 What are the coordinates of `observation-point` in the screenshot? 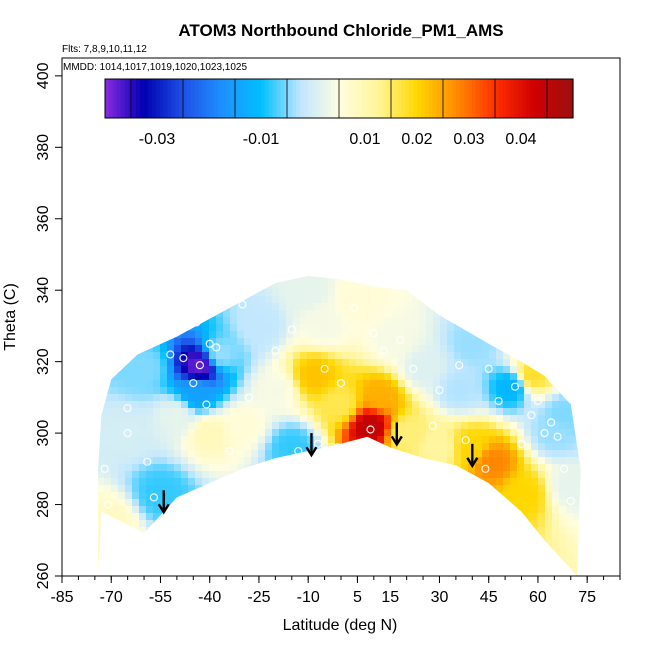 It's located at (531, 415).